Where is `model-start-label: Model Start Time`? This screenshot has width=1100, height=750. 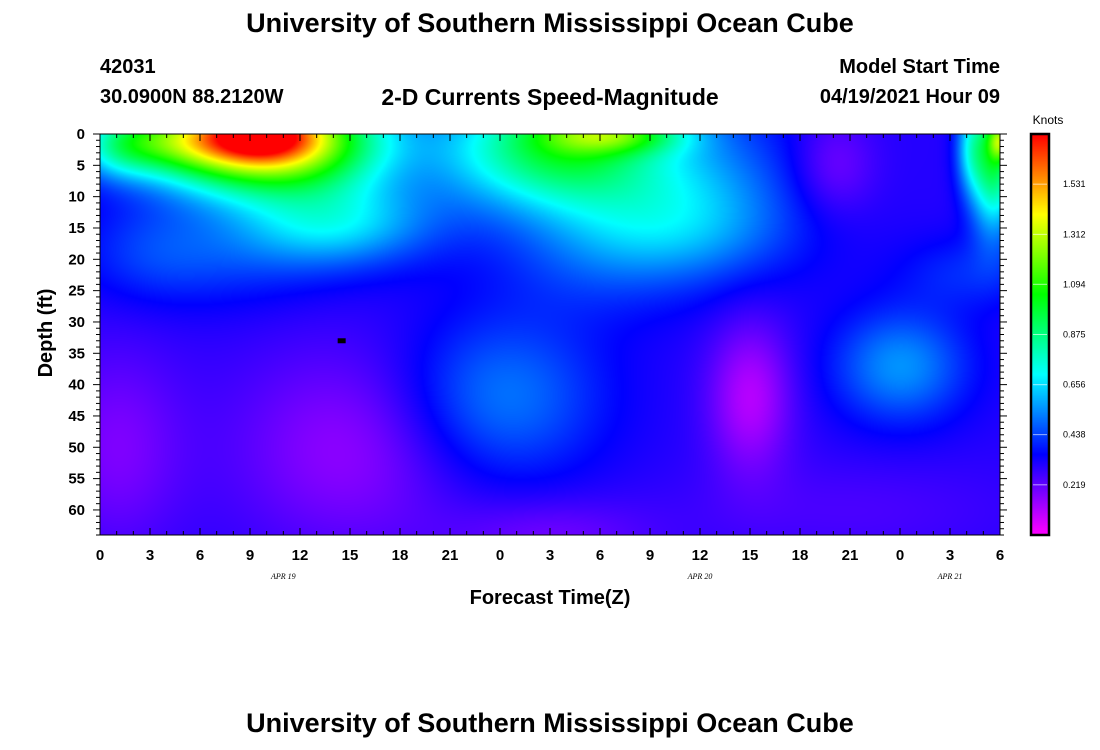
model-start-label: Model Start Time is located at coordinates (919, 67).